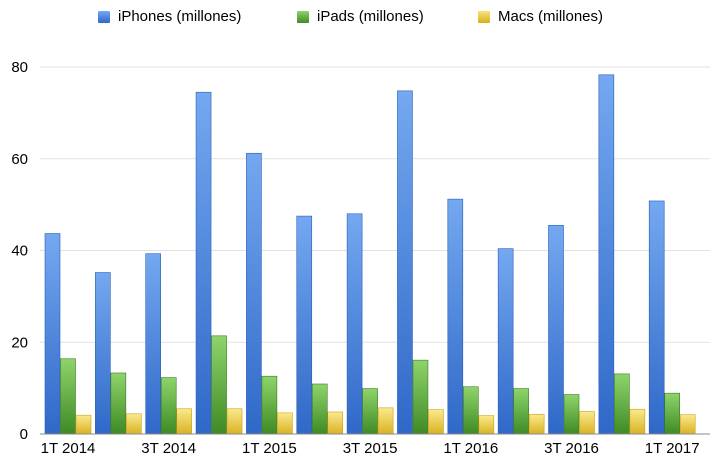  I want to click on legend-swatch-iphones, so click(104, 16).